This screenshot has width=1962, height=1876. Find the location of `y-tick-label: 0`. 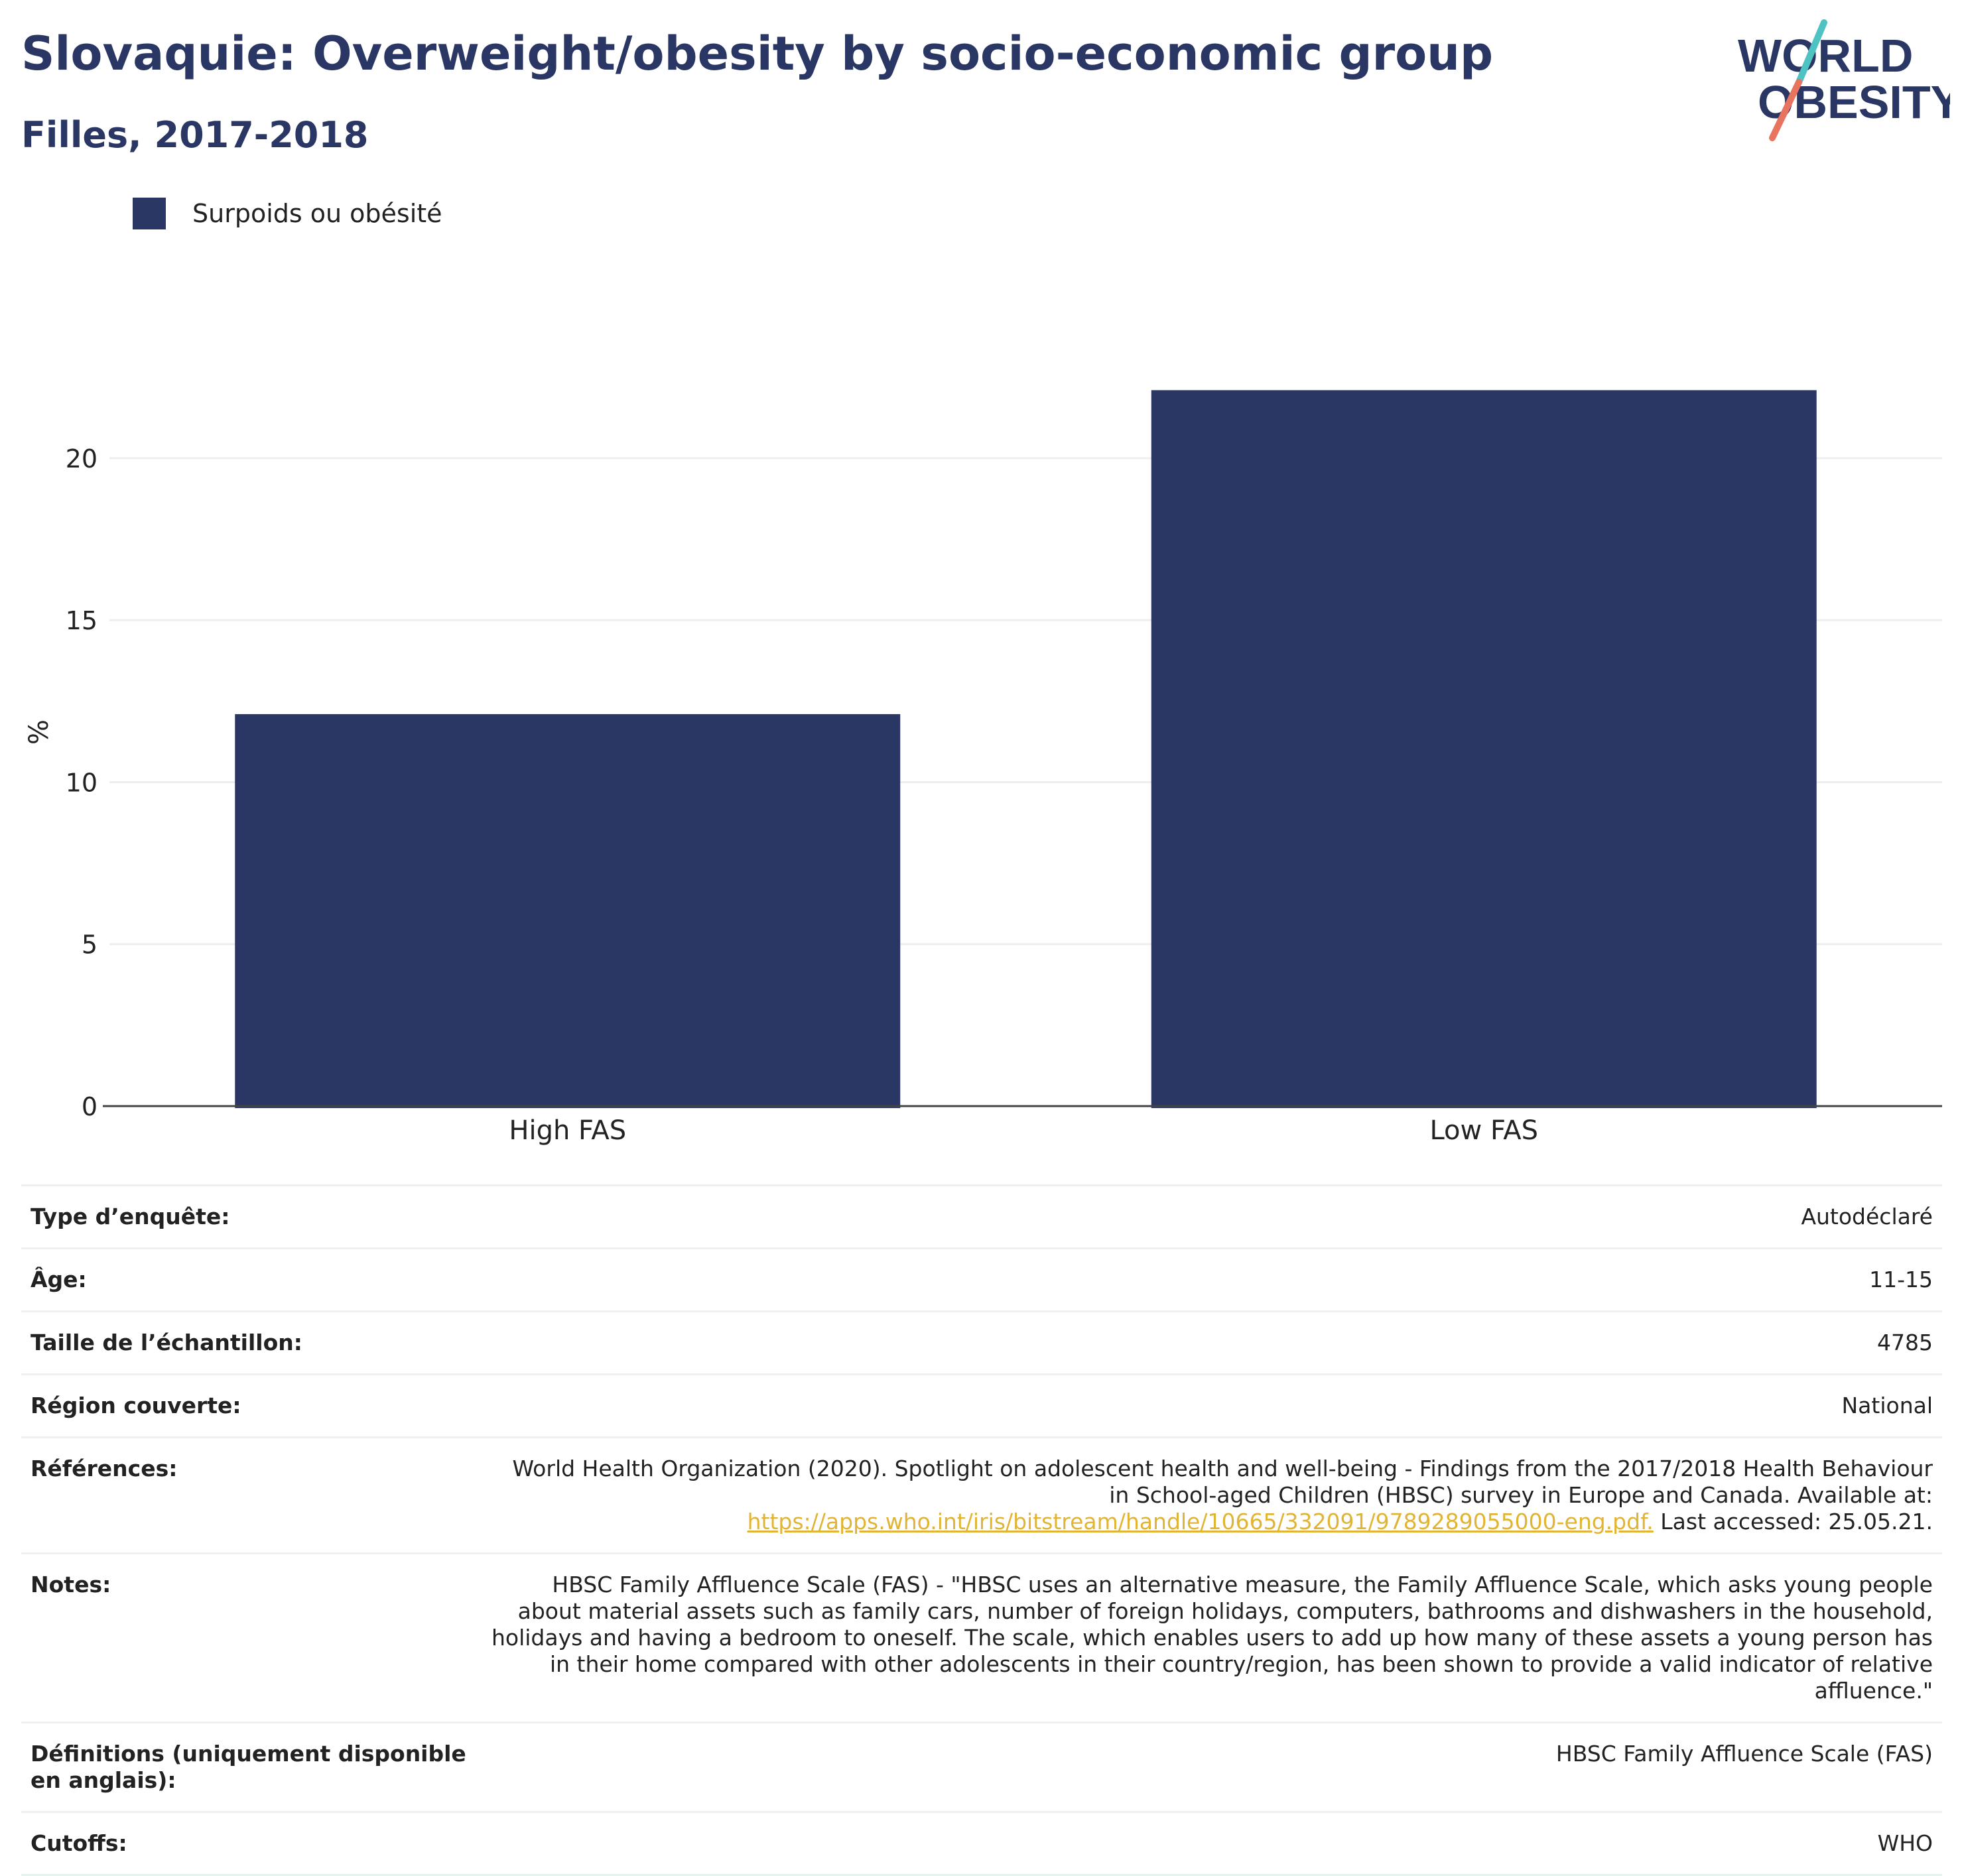

y-tick-label: 0 is located at coordinates (90, 1106).